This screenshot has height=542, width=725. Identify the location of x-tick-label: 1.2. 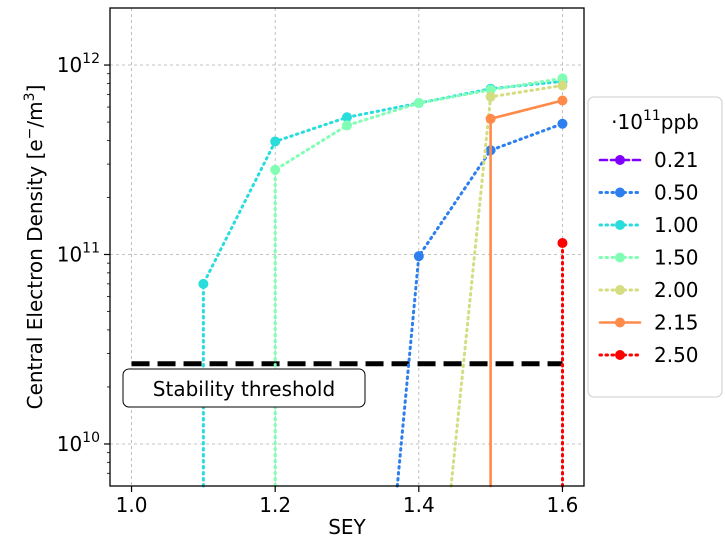
(275, 505).